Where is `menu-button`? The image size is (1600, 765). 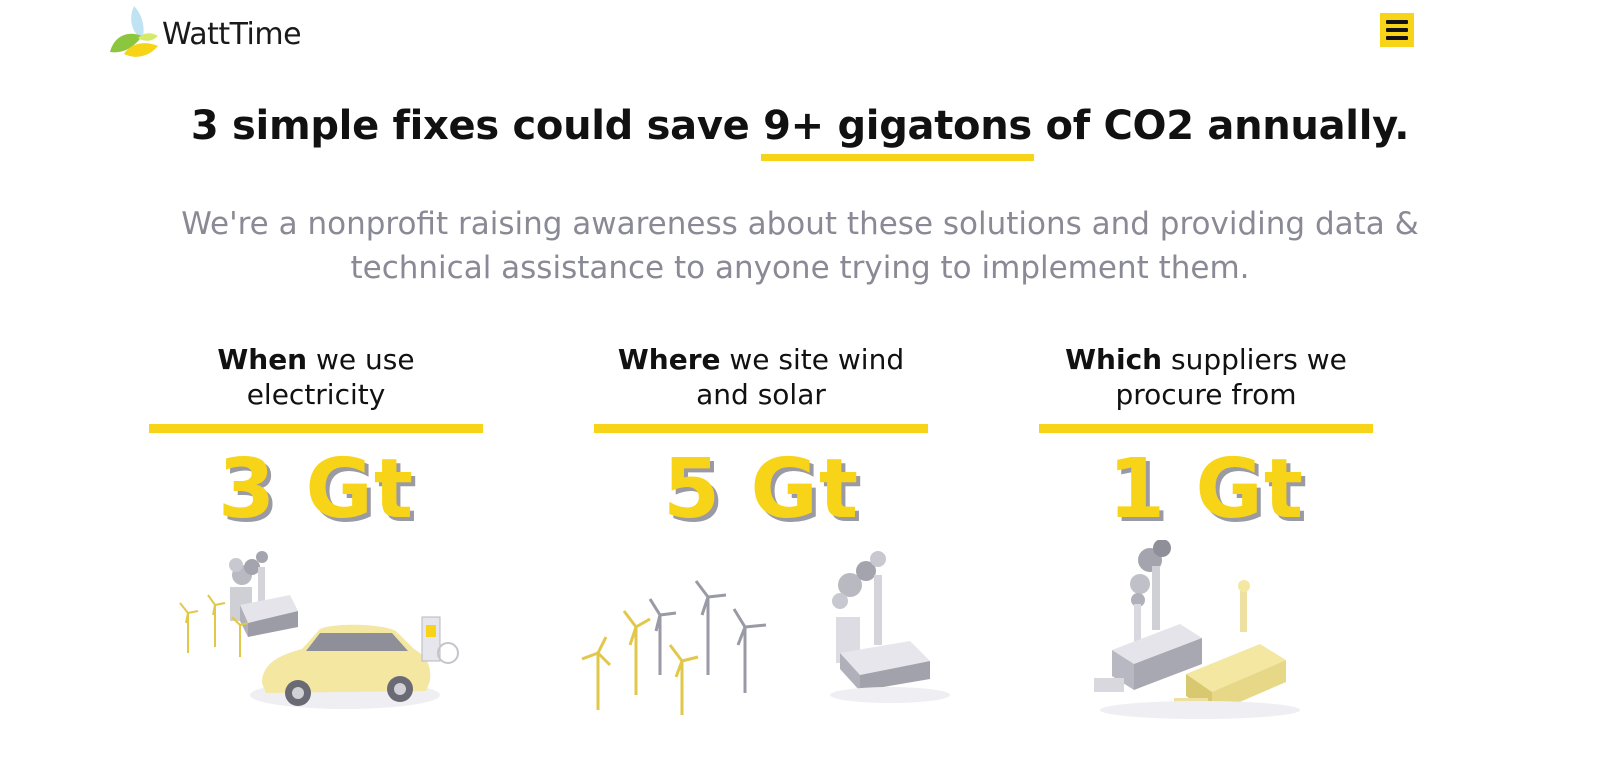 menu-button is located at coordinates (1397, 30).